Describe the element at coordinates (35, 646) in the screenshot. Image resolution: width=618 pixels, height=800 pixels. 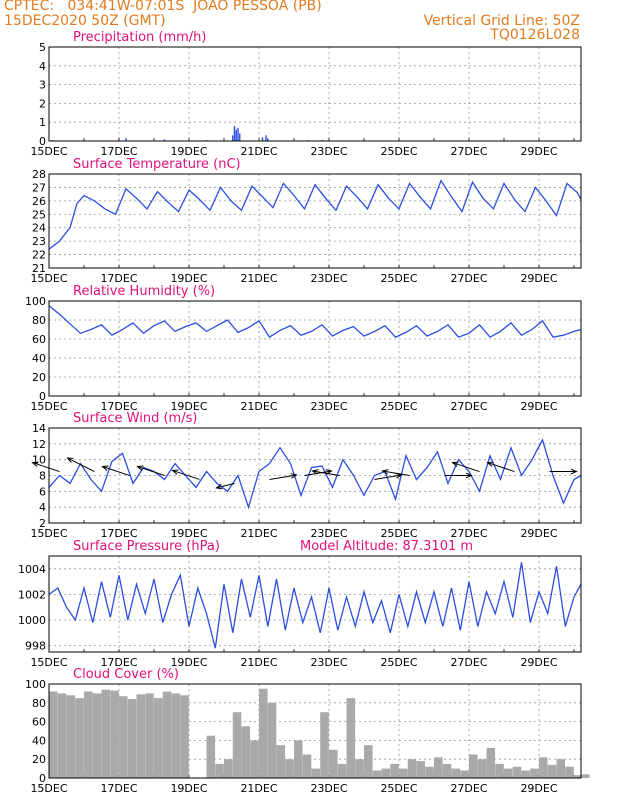
I see `y-tick-label: 998` at that location.